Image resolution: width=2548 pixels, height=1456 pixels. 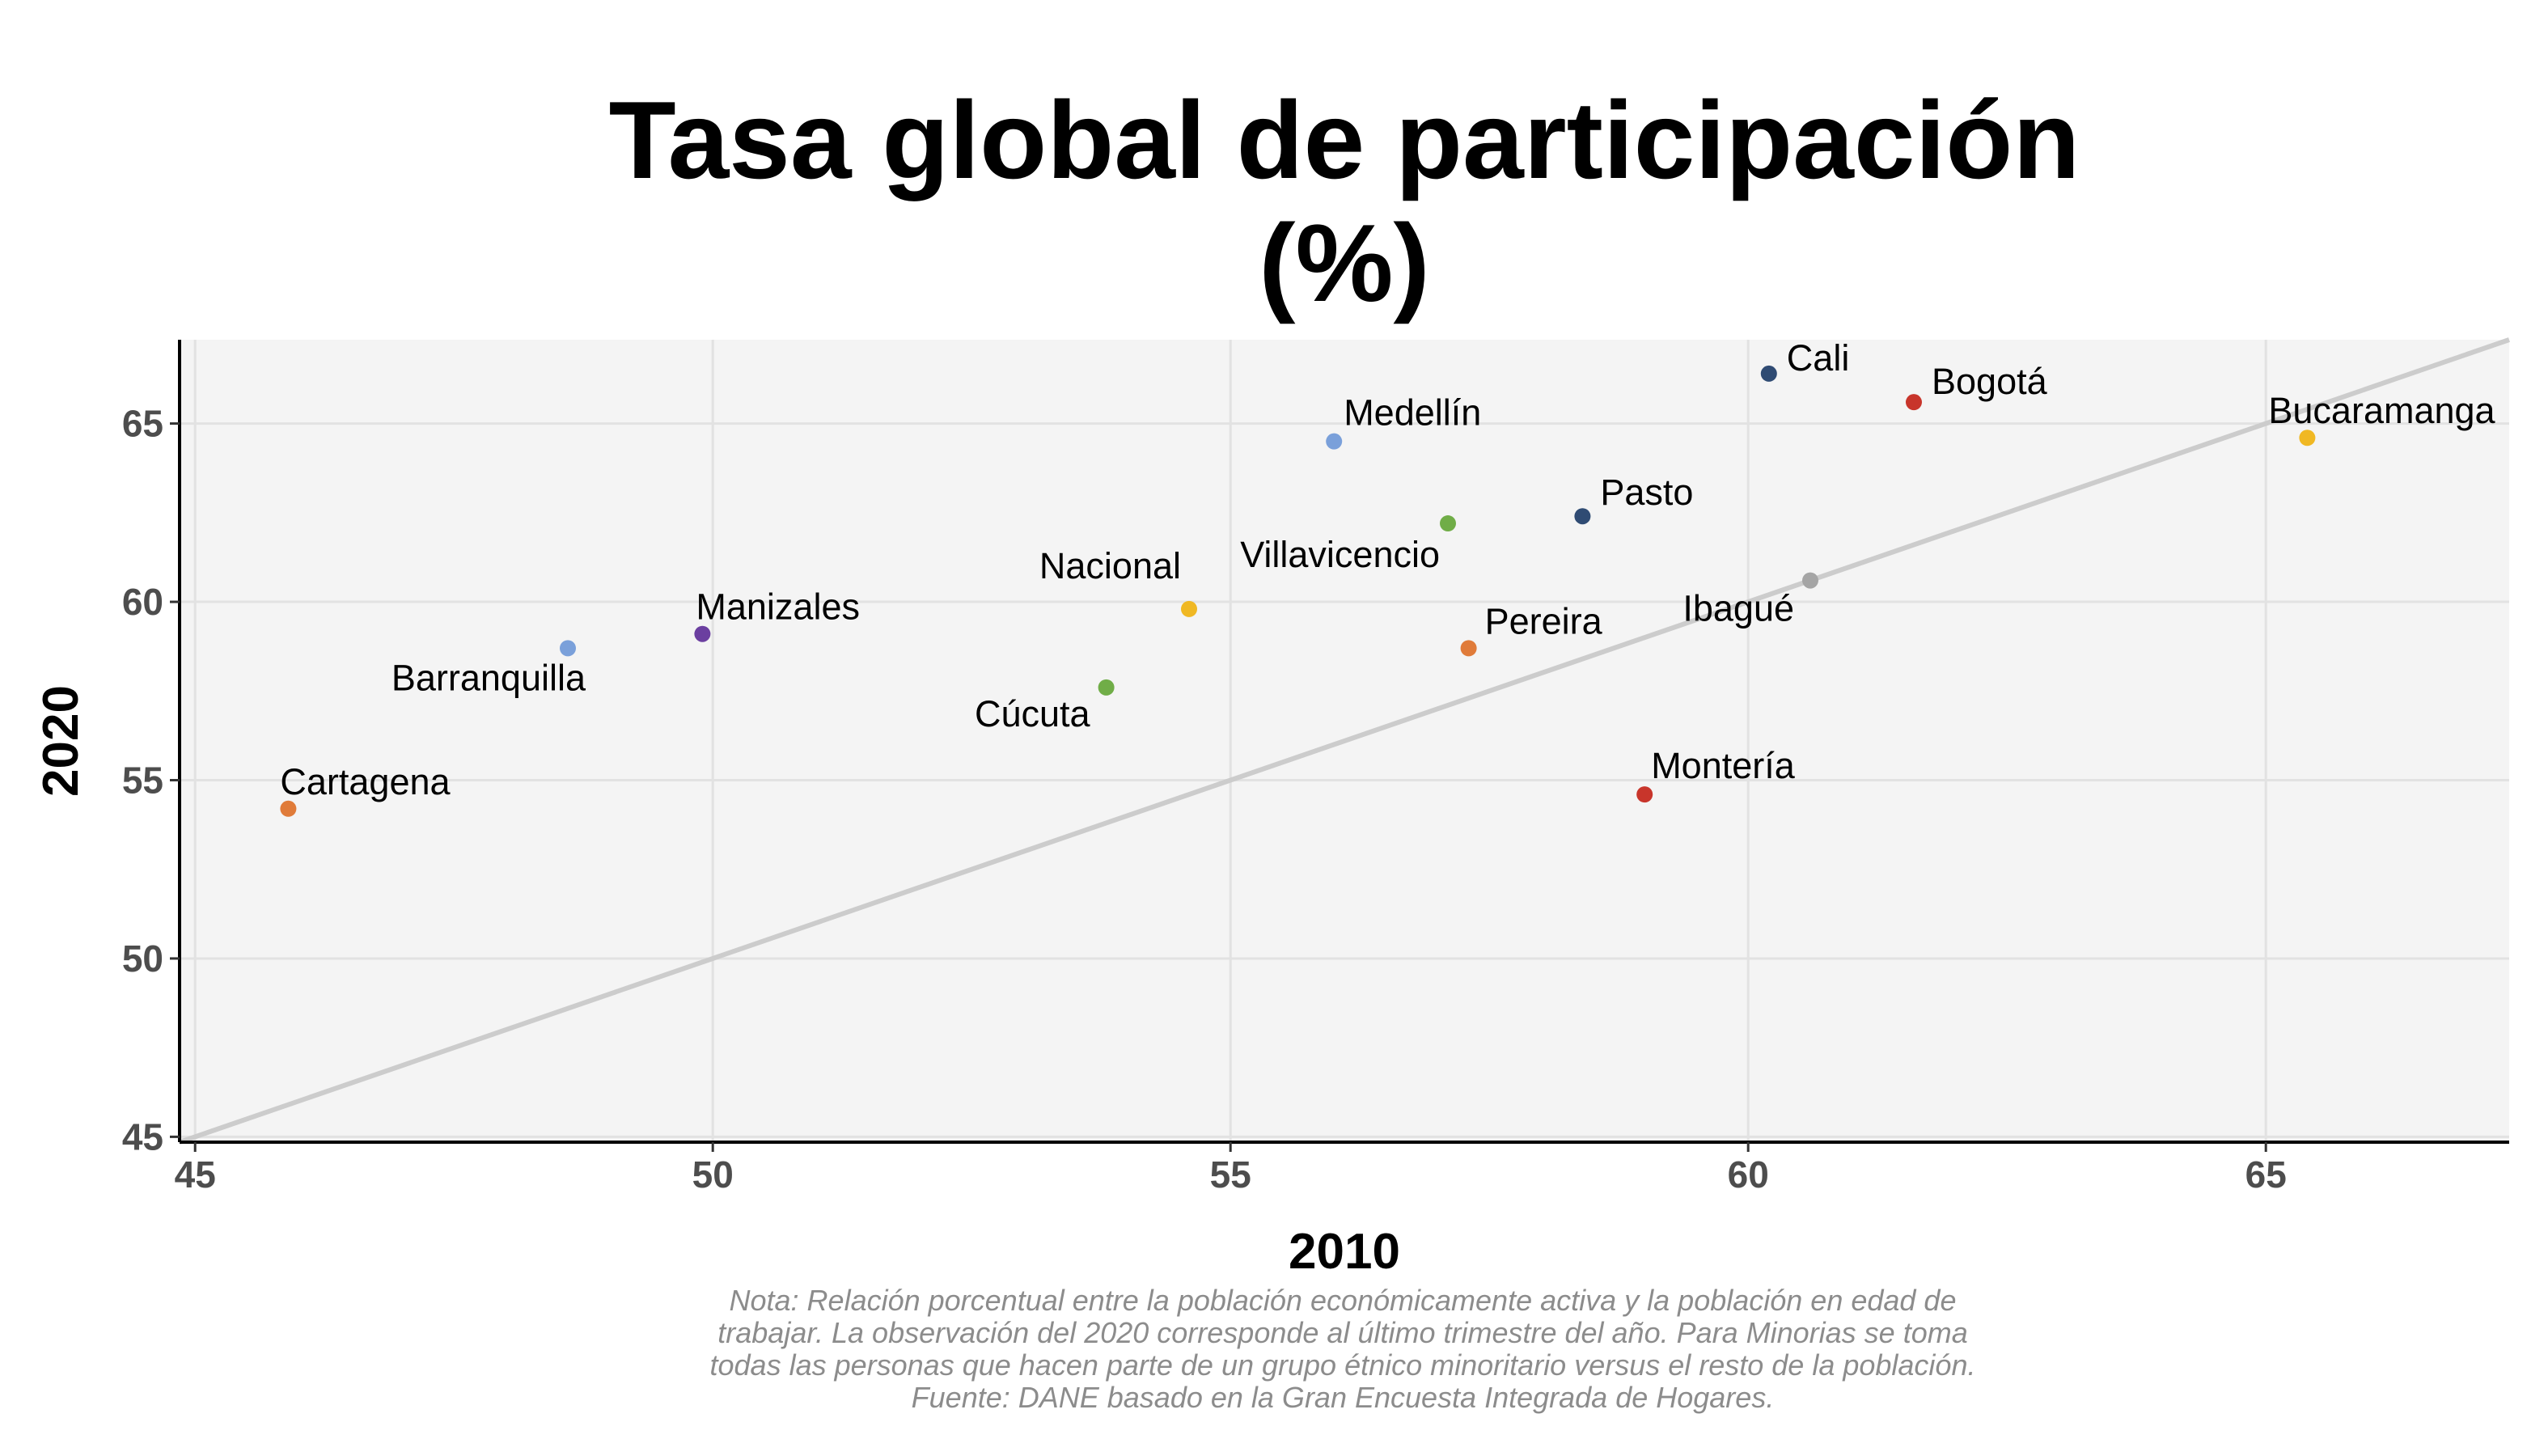 What do you see at coordinates (142, 959) in the screenshot?
I see `y-tick-label-50: 50` at bounding box center [142, 959].